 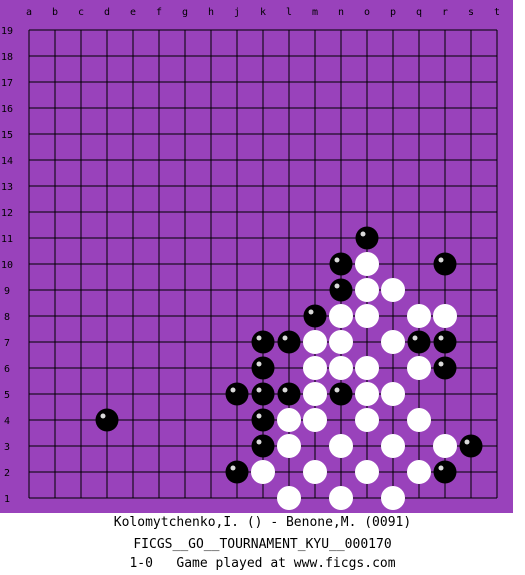 I want to click on column-label: t, so click(x=497, y=12).